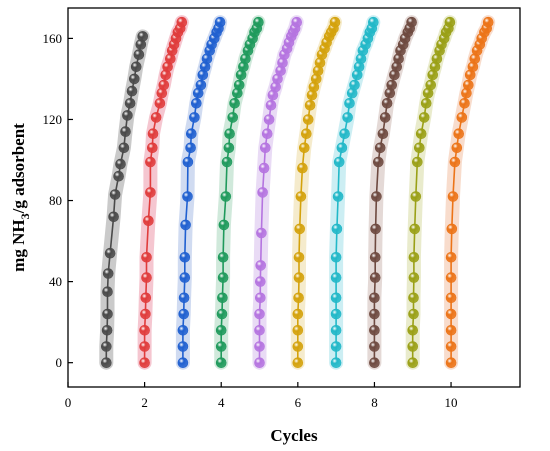  Describe the element at coordinates (20, 197) in the screenshot. I see `y-axis-title: mg NH3/g adsorbent` at that location.